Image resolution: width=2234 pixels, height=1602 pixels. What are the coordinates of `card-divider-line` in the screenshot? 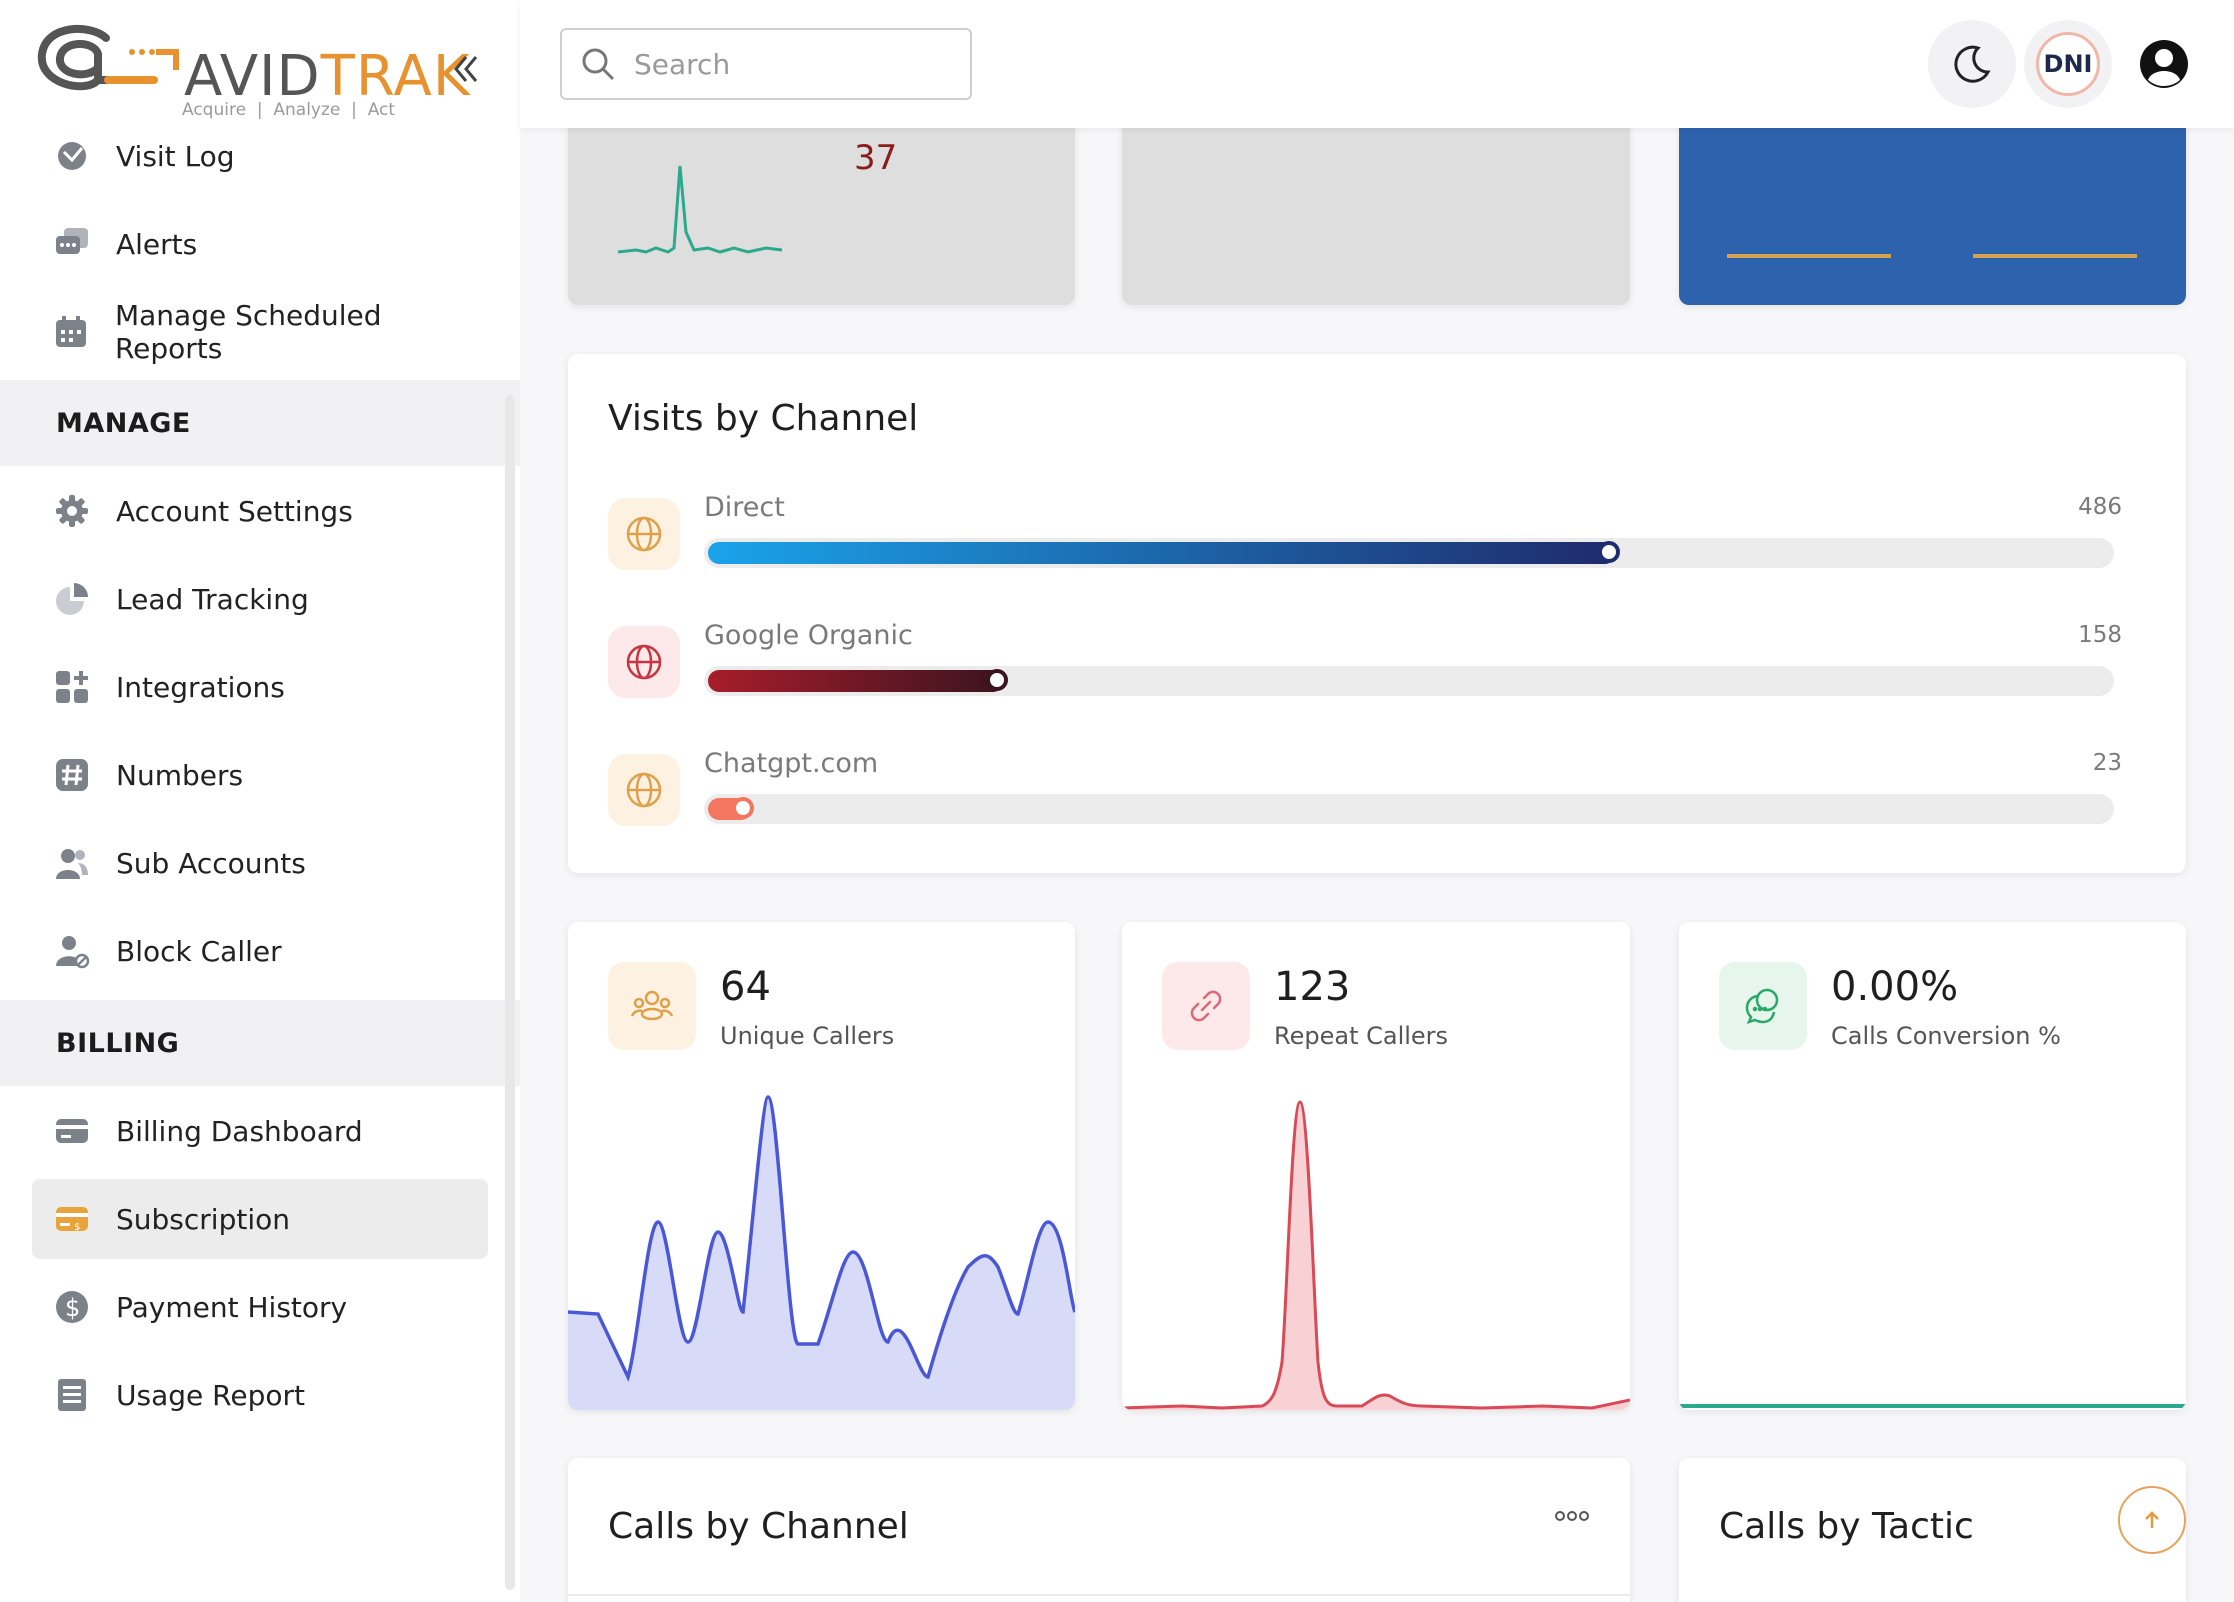 It's located at (1809, 256).